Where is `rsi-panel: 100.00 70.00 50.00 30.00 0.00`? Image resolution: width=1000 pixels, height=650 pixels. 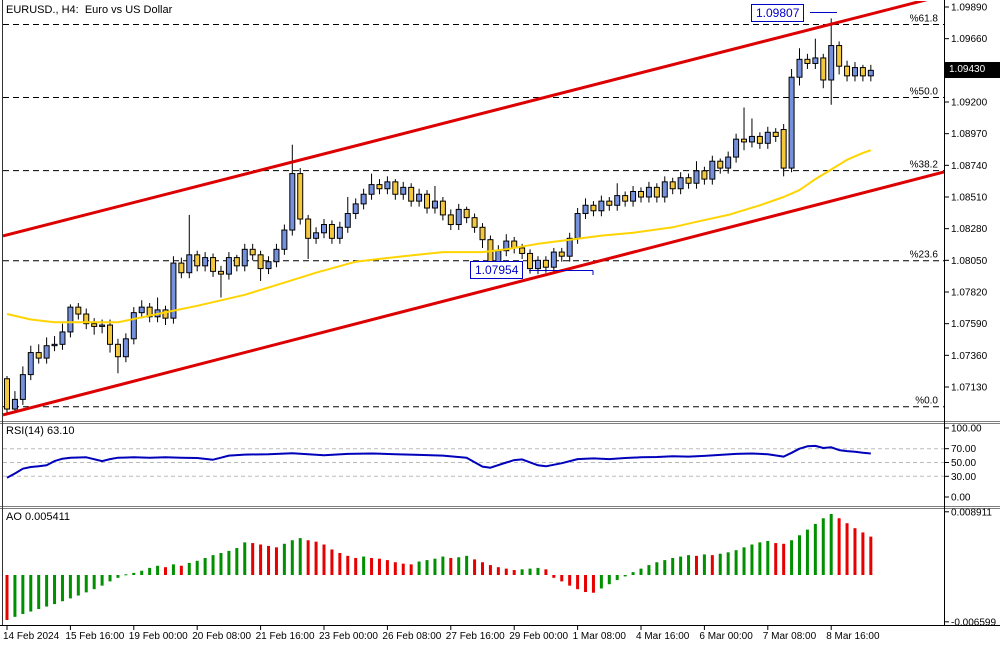
rsi-panel: 100.00 70.00 50.00 30.00 0.00 is located at coordinates (492, 464).